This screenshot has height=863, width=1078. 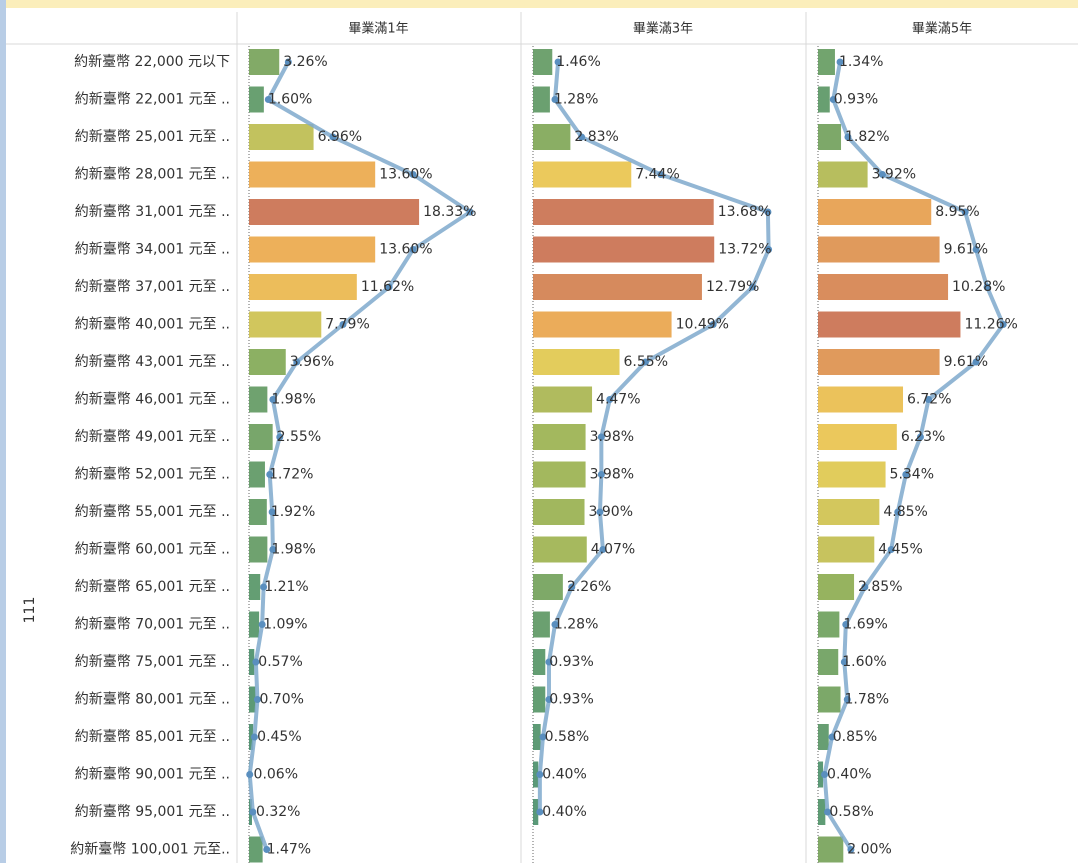 I want to click on value-label: 13.60%, so click(x=405, y=175).